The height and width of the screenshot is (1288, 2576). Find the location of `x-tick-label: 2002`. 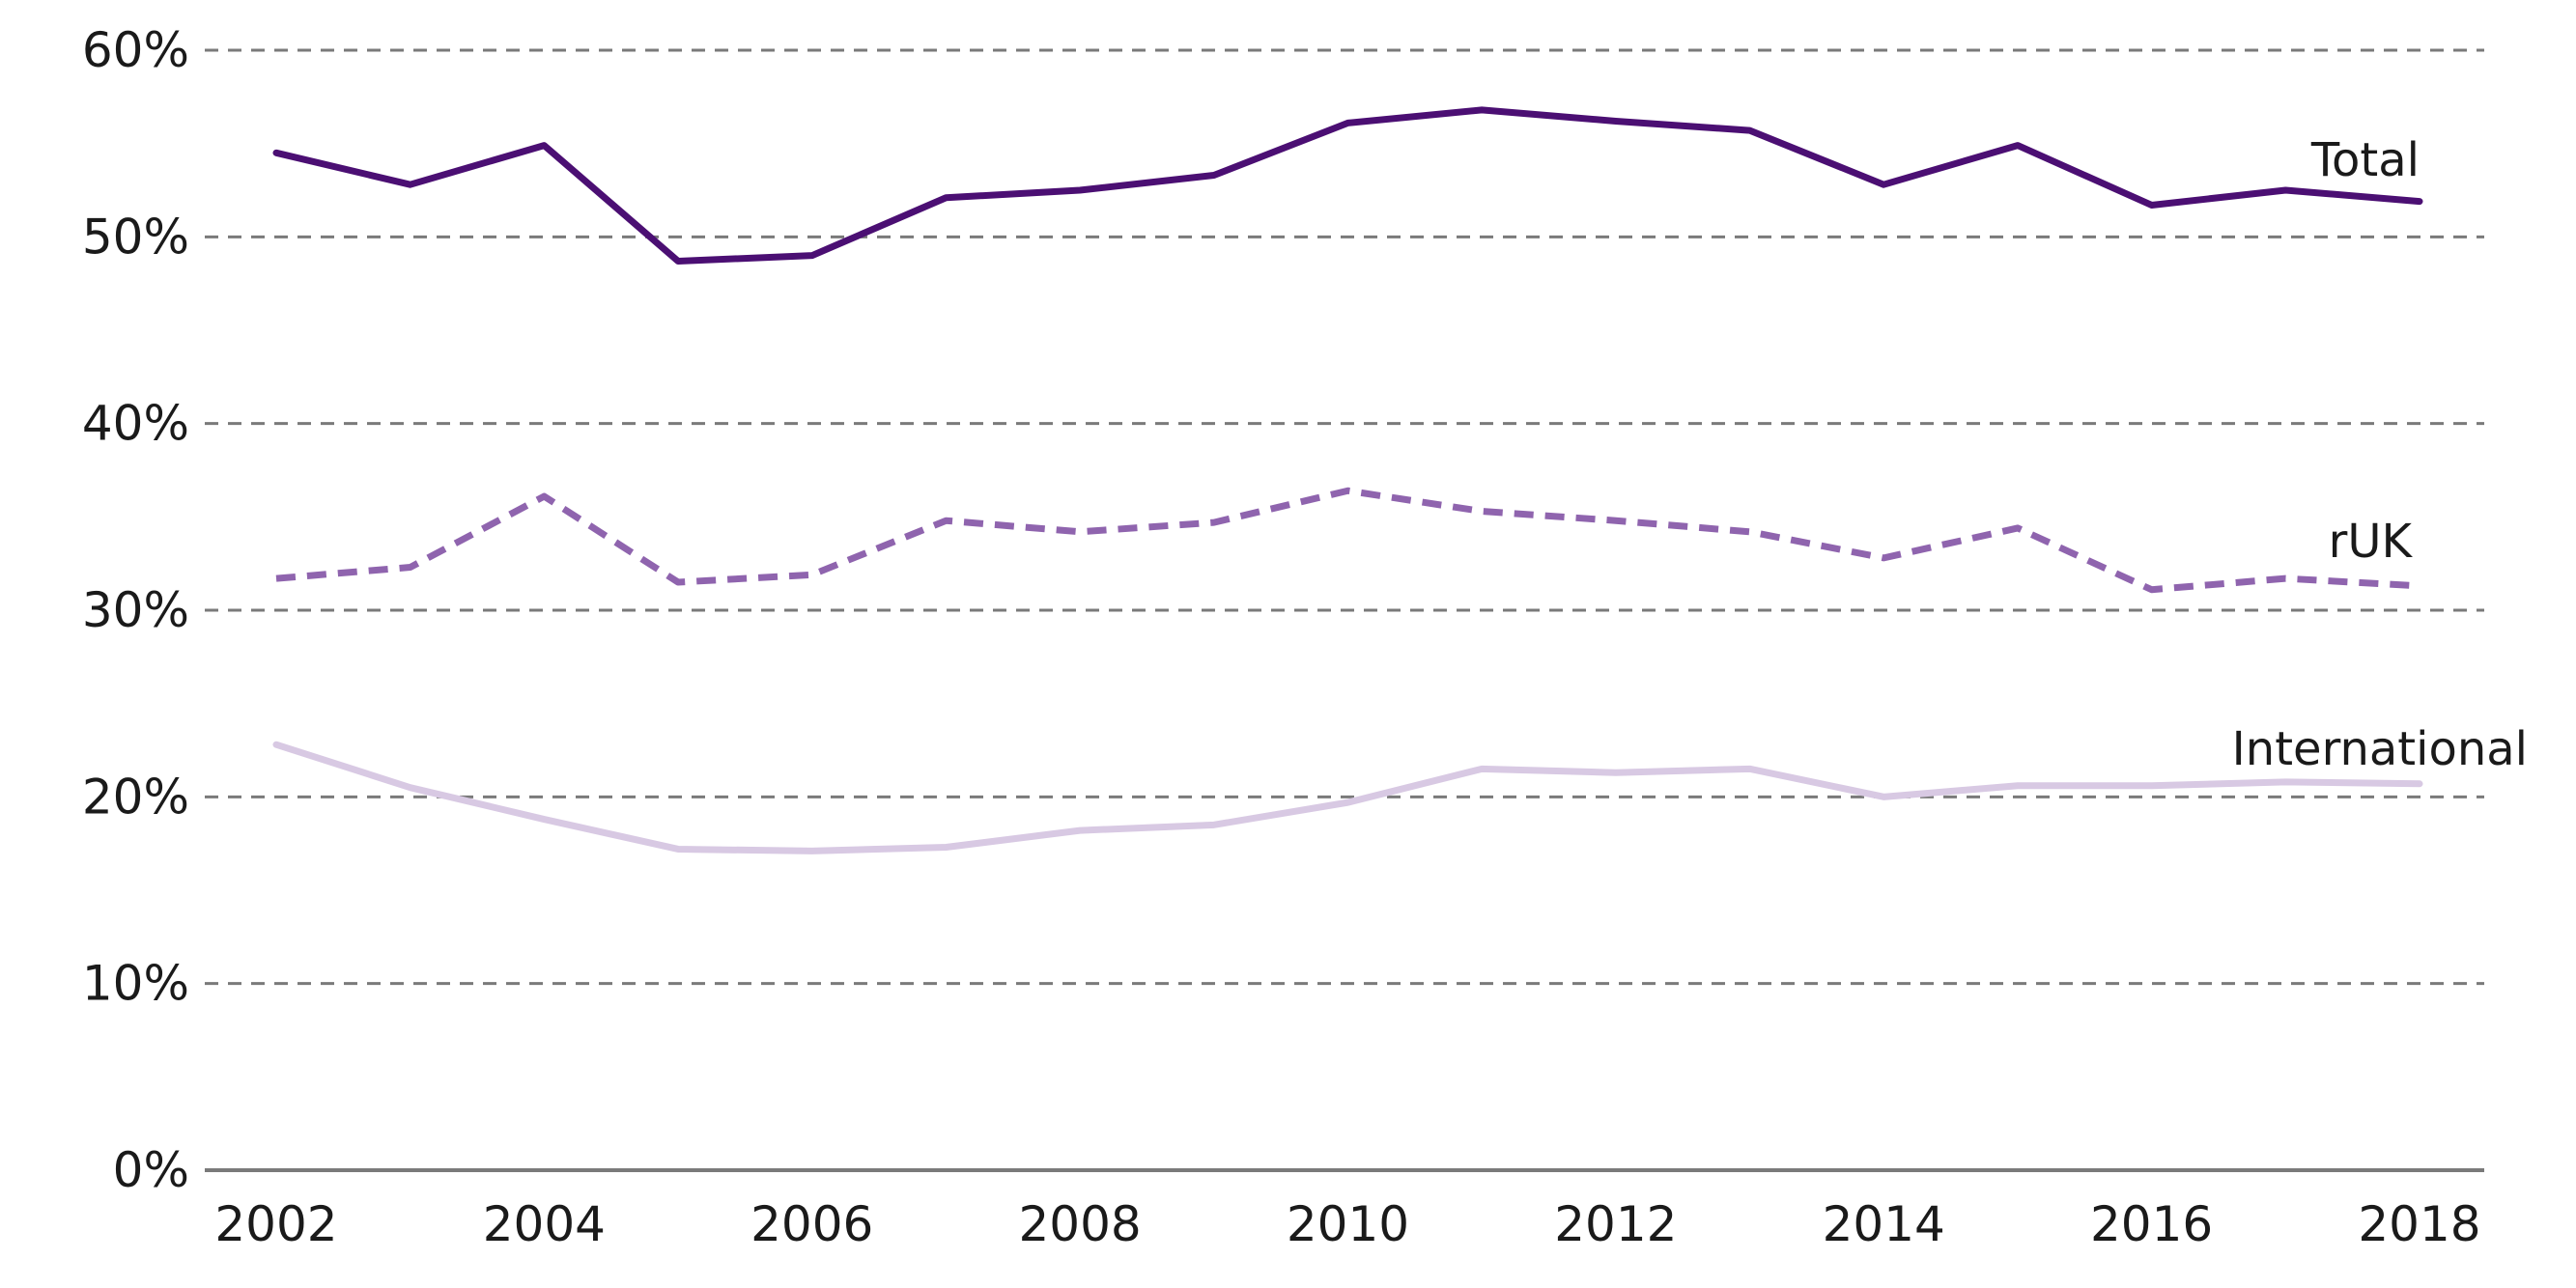

x-tick-label: 2002 is located at coordinates (275, 1224).